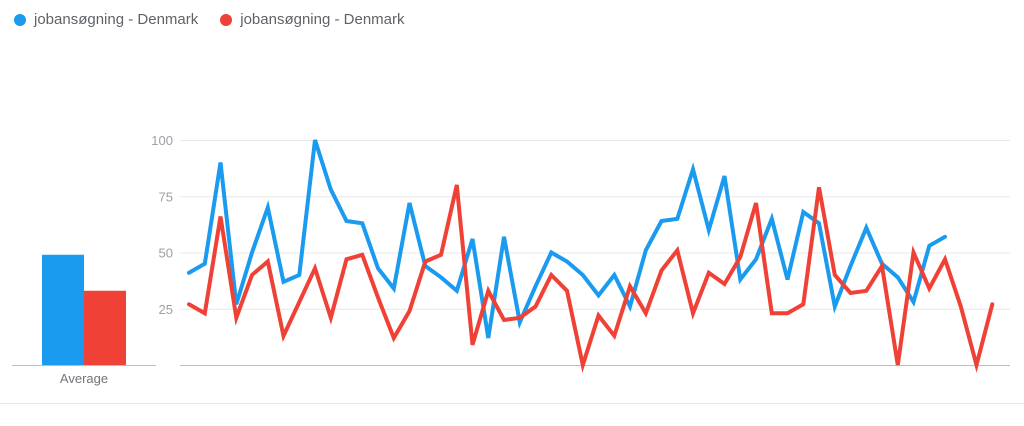  I want to click on average-label: Average, so click(84, 378).